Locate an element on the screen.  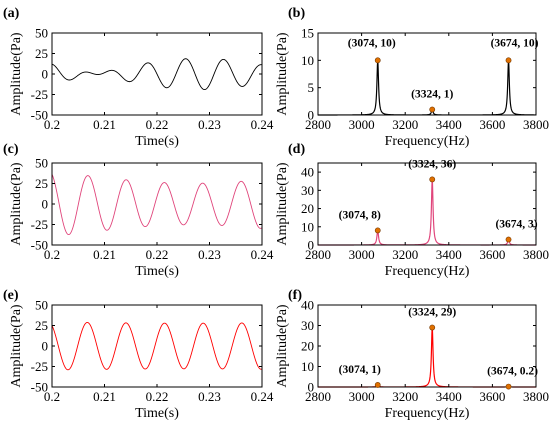
y-tick-label: 5 is located at coordinates (311, 87).